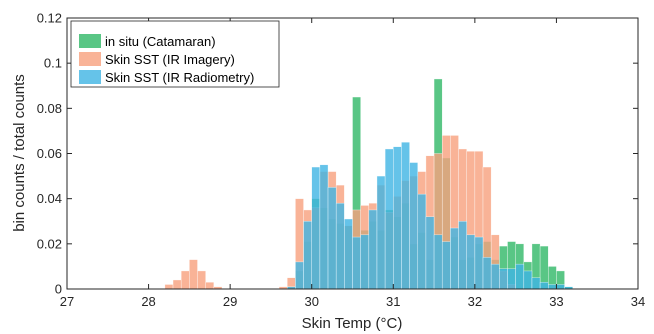 The height and width of the screenshot is (334, 654). I want to click on legend-box, so click(175, 54).